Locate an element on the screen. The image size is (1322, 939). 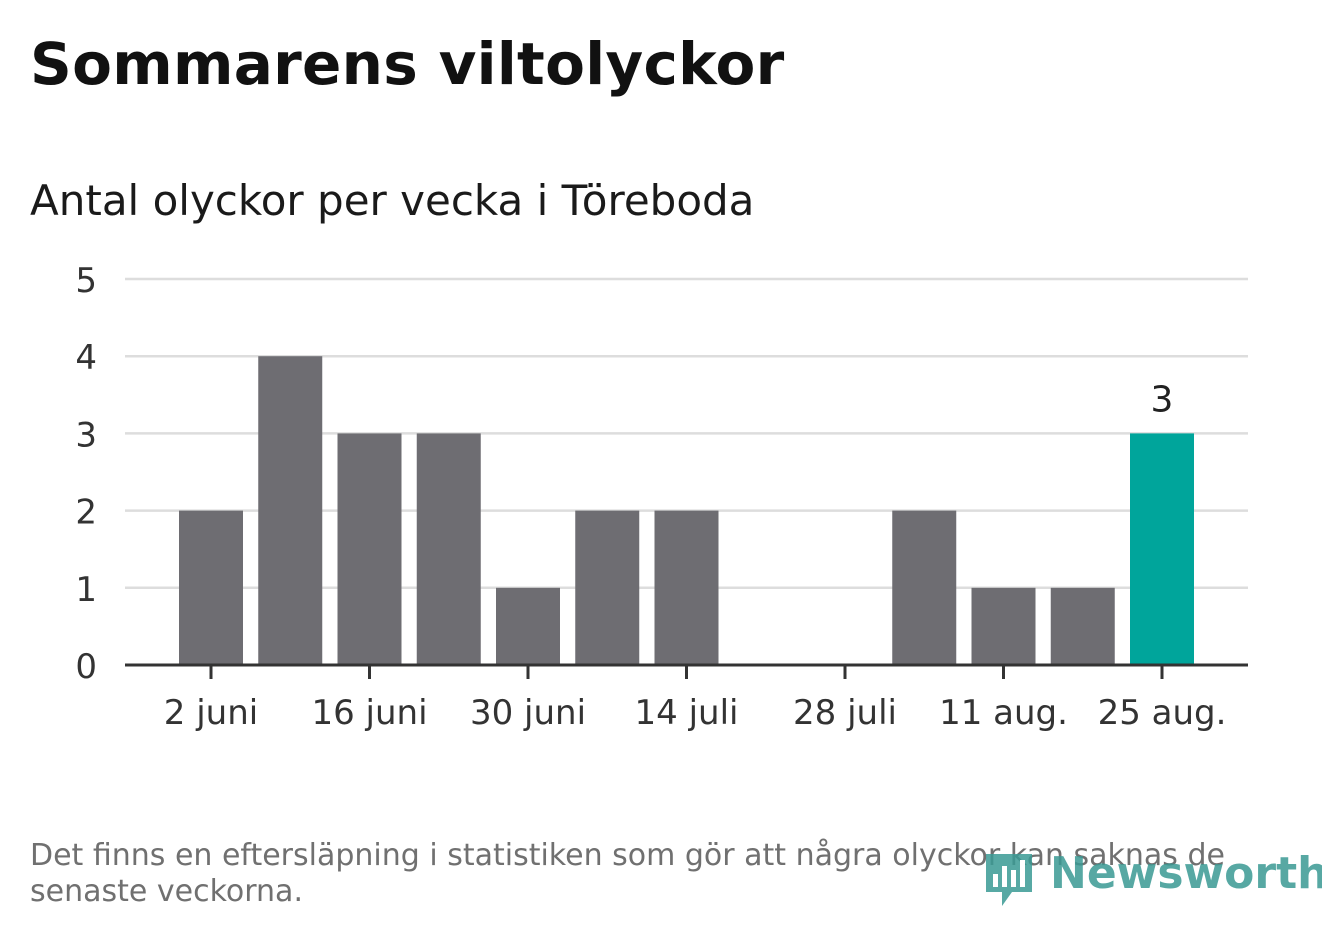
x-tick-label: 11 aug. is located at coordinates (1003, 713).